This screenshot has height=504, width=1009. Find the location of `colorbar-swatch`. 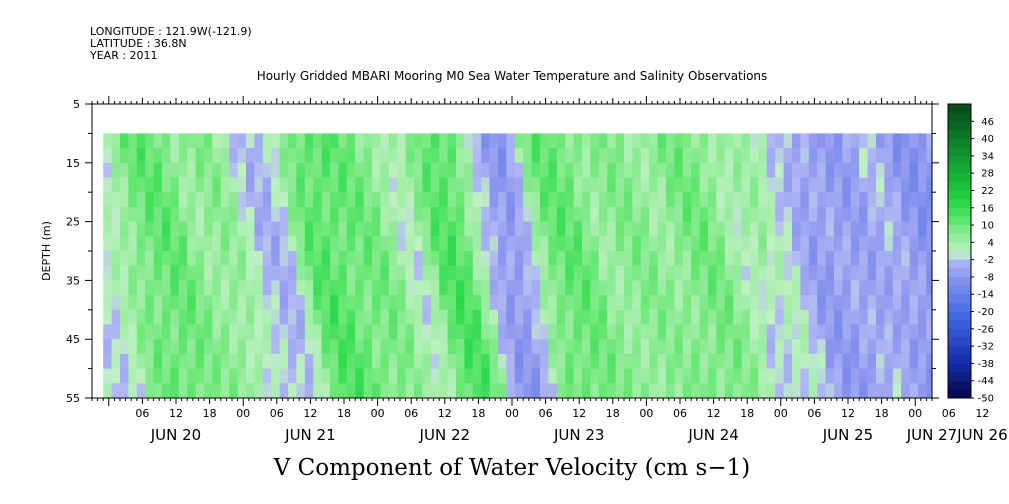

colorbar-swatch is located at coordinates (959, 126).